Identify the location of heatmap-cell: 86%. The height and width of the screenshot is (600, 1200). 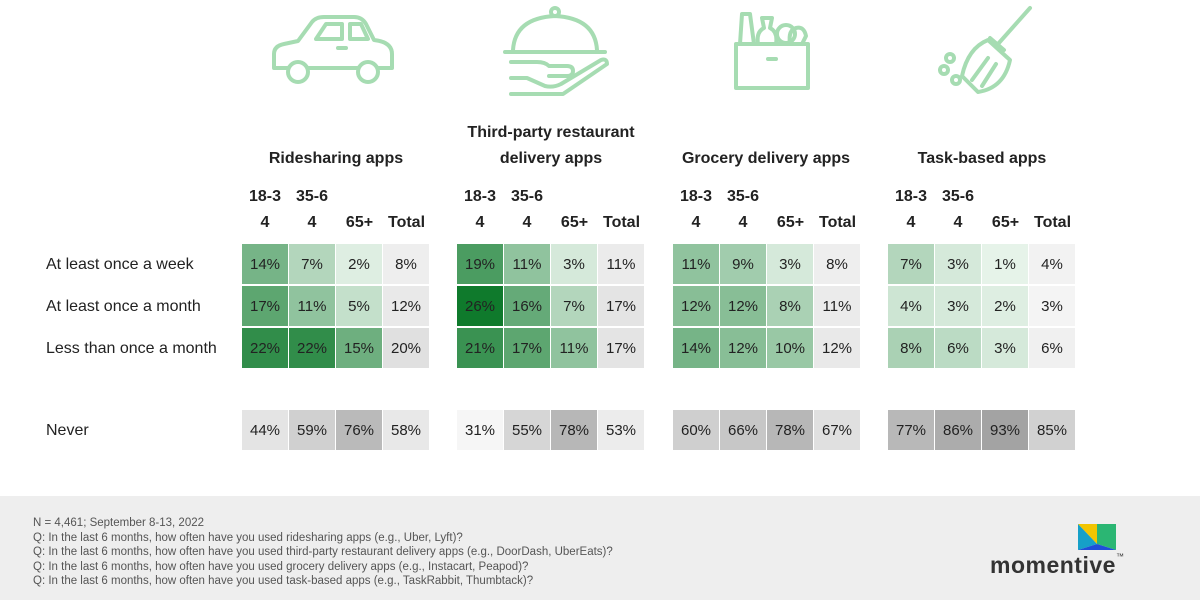
(958, 430).